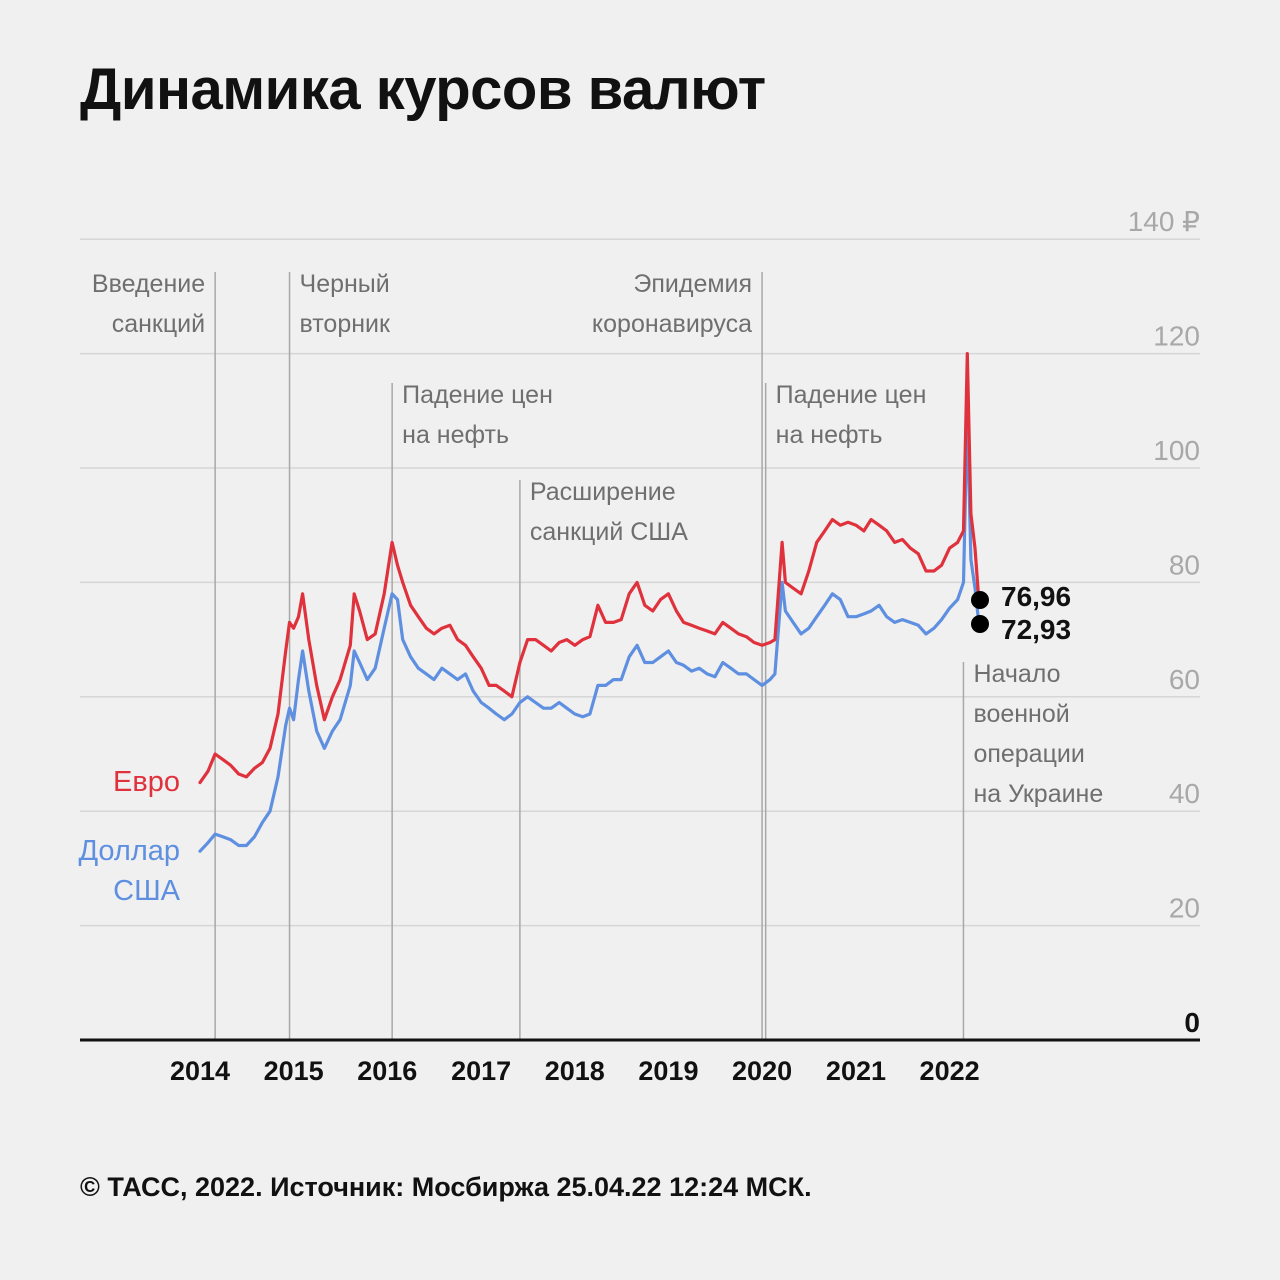 The width and height of the screenshot is (1280, 1280). What do you see at coordinates (1016, 674) in the screenshot?
I see `event-annotation: Начало` at bounding box center [1016, 674].